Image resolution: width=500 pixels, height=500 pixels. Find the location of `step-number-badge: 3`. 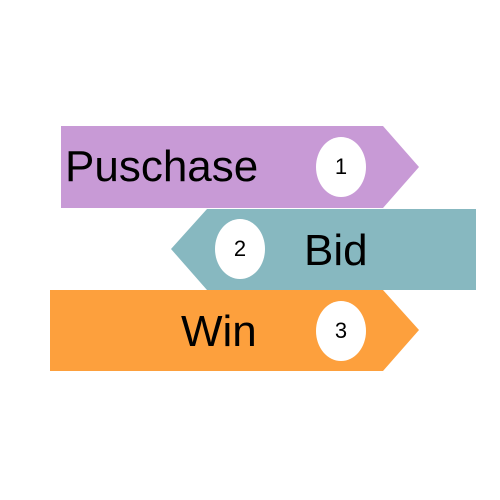

step-number-badge: 3 is located at coordinates (341, 331).